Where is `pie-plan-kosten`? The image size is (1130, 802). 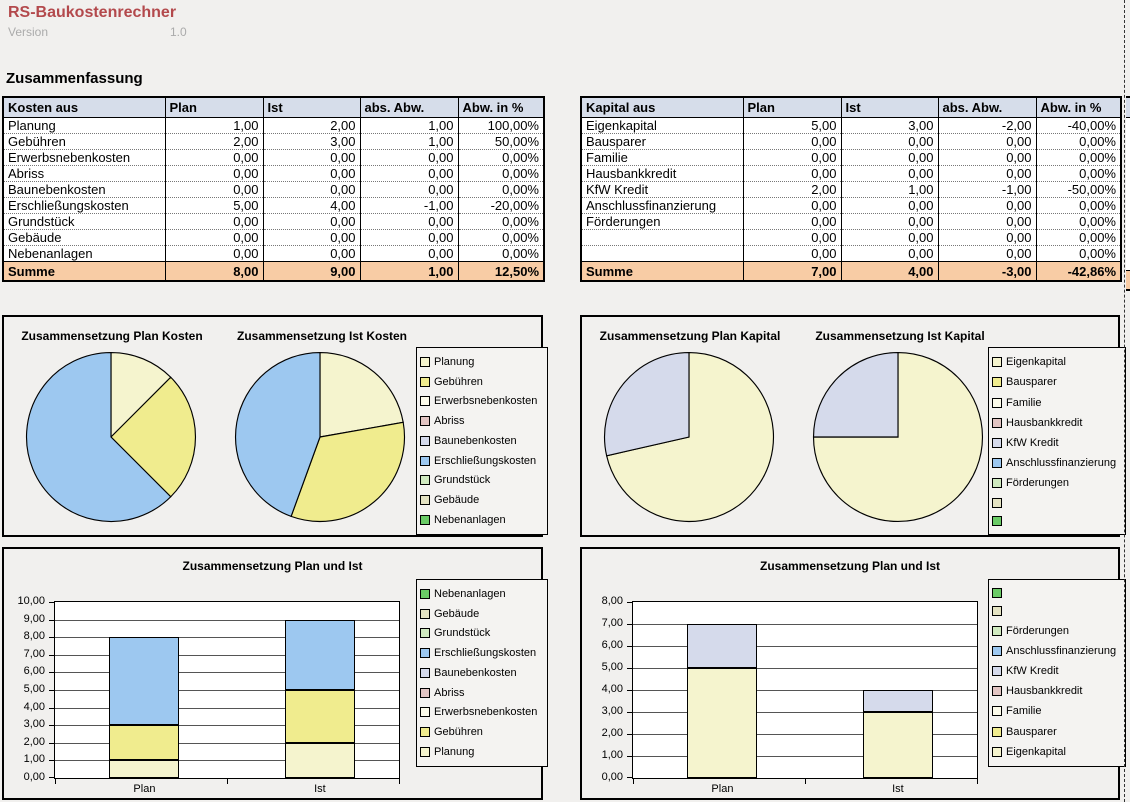
pie-plan-kosten is located at coordinates (111, 437).